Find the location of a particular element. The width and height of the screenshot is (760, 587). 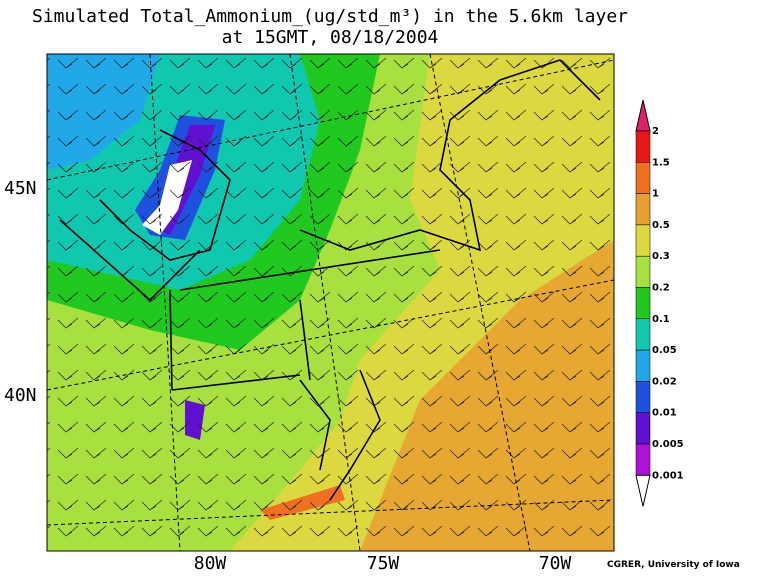

lat-label: 40N is located at coordinates (20, 395).